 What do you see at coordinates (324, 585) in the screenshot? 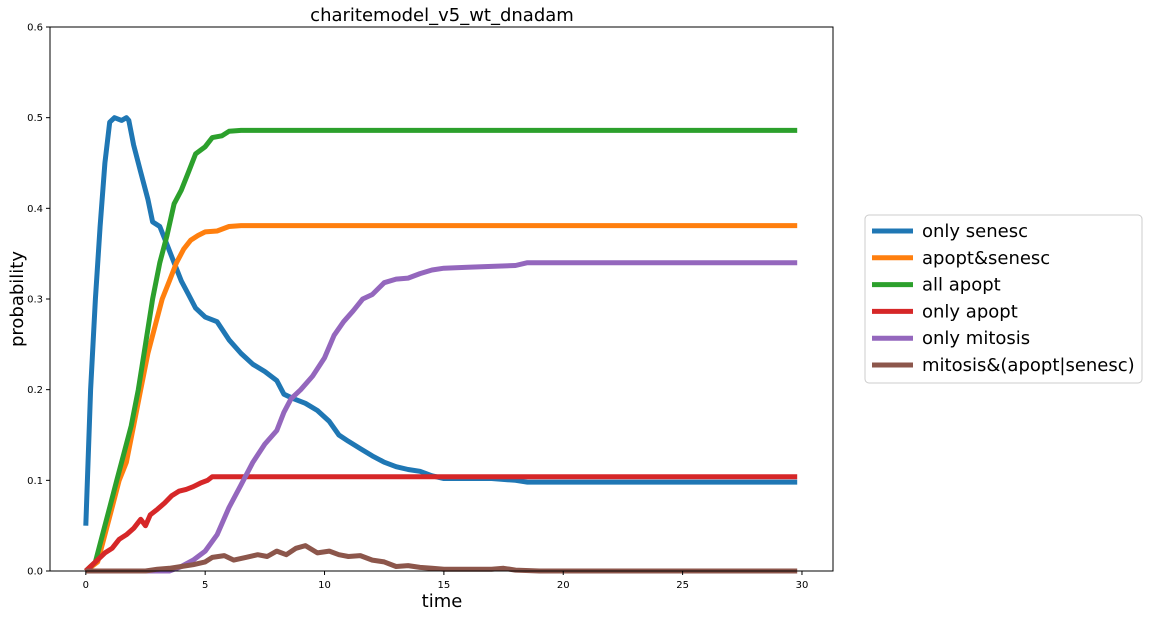
I see `x-tick-label: 10` at bounding box center [324, 585].